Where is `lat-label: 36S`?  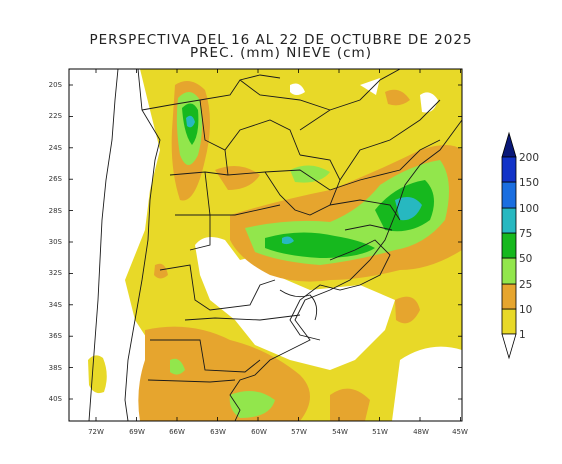 lat-label: 36S is located at coordinates (56, 336).